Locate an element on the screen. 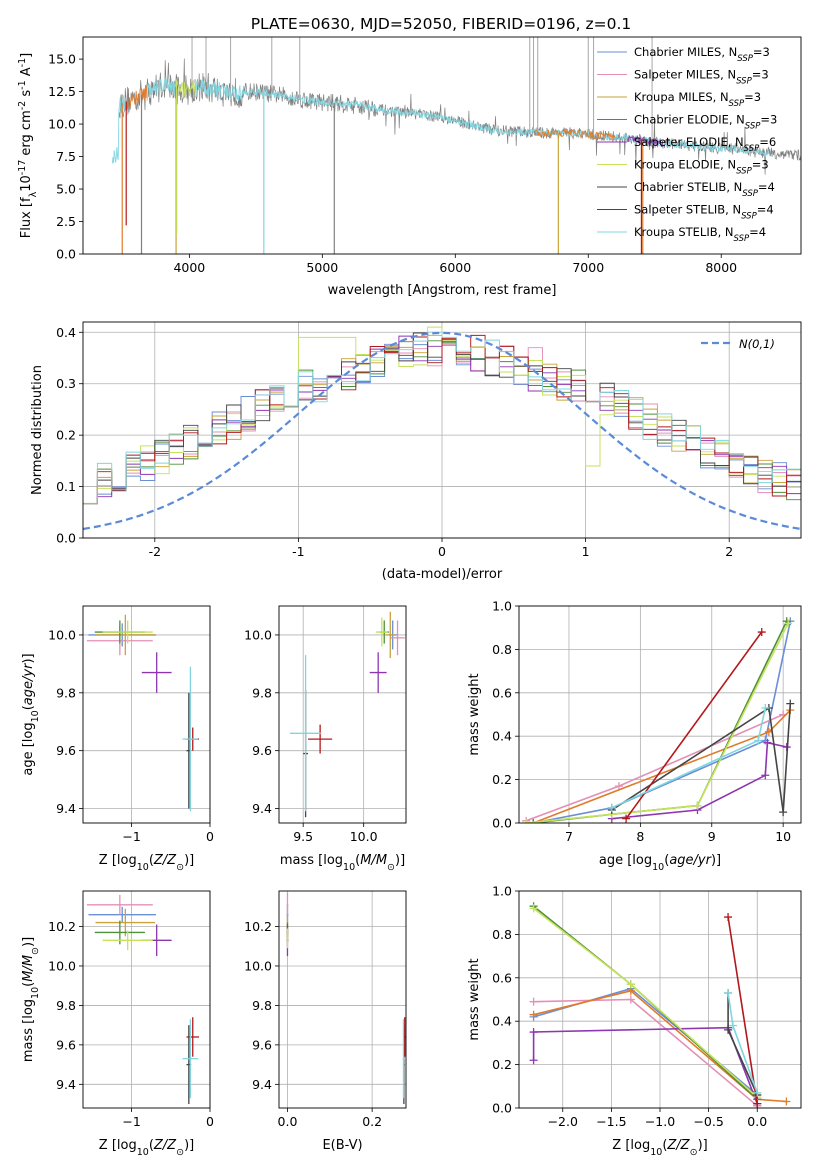 The image size is (819, 1170). label-part: M/M is located at coordinates (373, 860).